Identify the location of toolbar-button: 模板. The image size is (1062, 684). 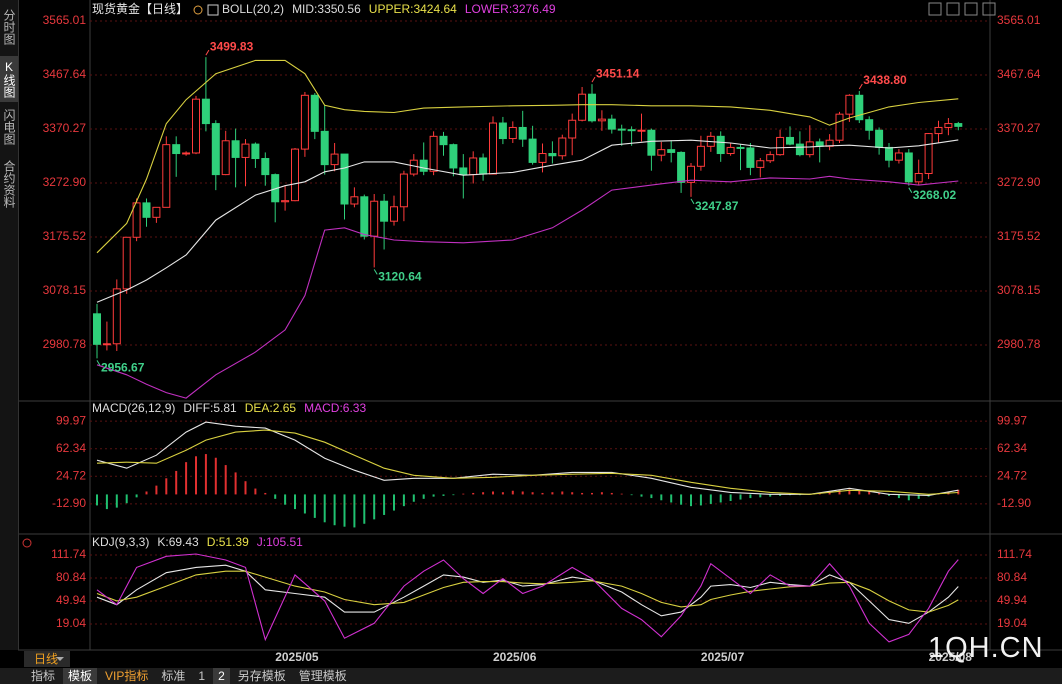
(80, 676).